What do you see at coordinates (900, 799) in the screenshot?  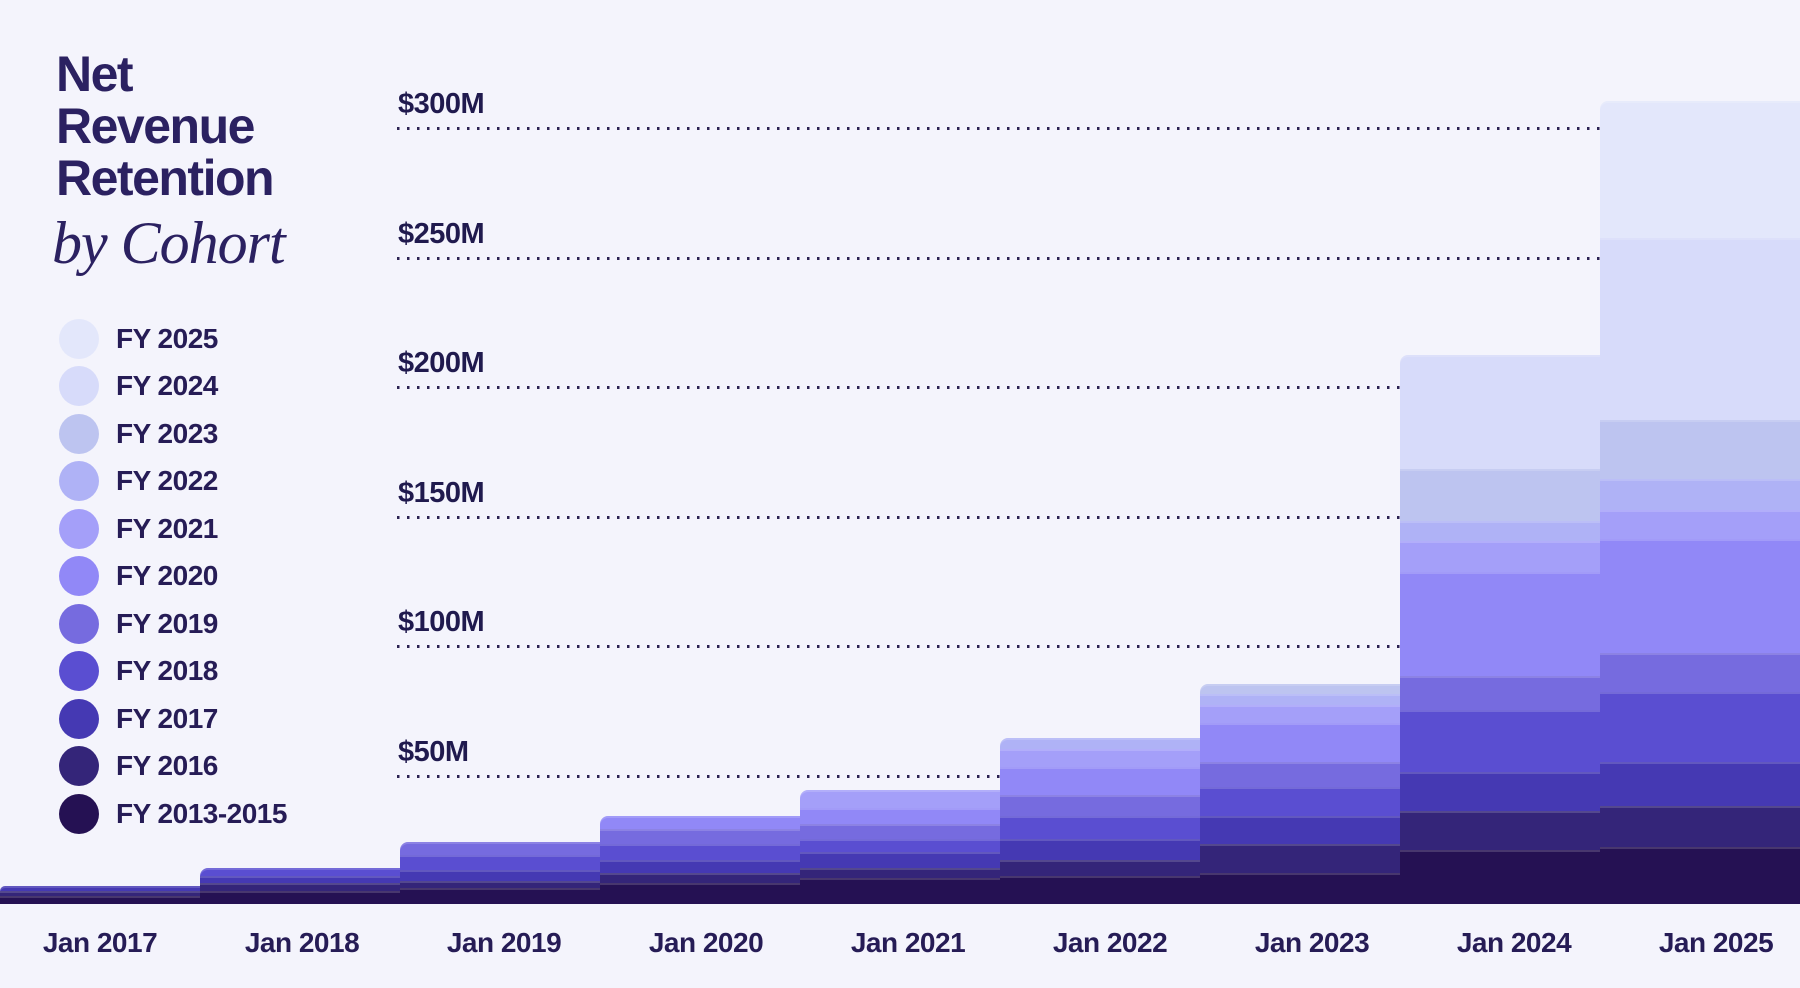 I see `cohort-band-fy-2021-jan-2021` at bounding box center [900, 799].